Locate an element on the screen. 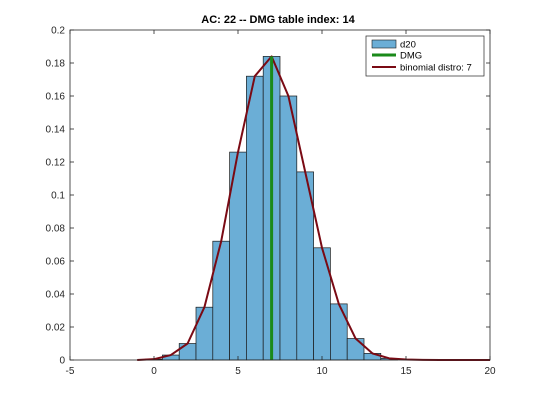  y-tick-label: 0.16 is located at coordinates (56, 97).